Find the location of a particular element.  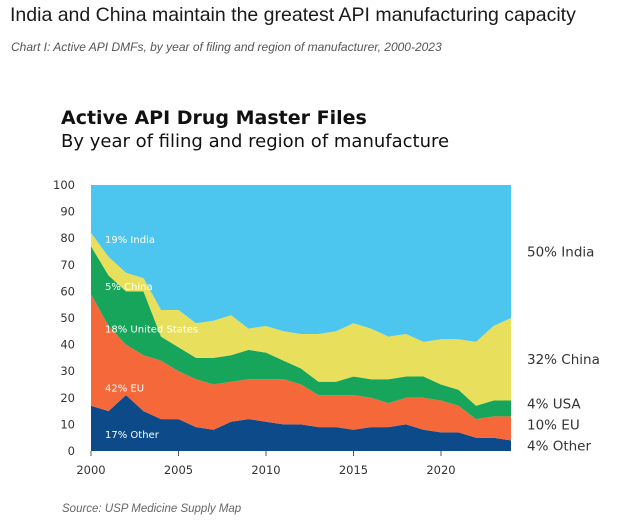

end-label-india: 50% India is located at coordinates (560, 253).